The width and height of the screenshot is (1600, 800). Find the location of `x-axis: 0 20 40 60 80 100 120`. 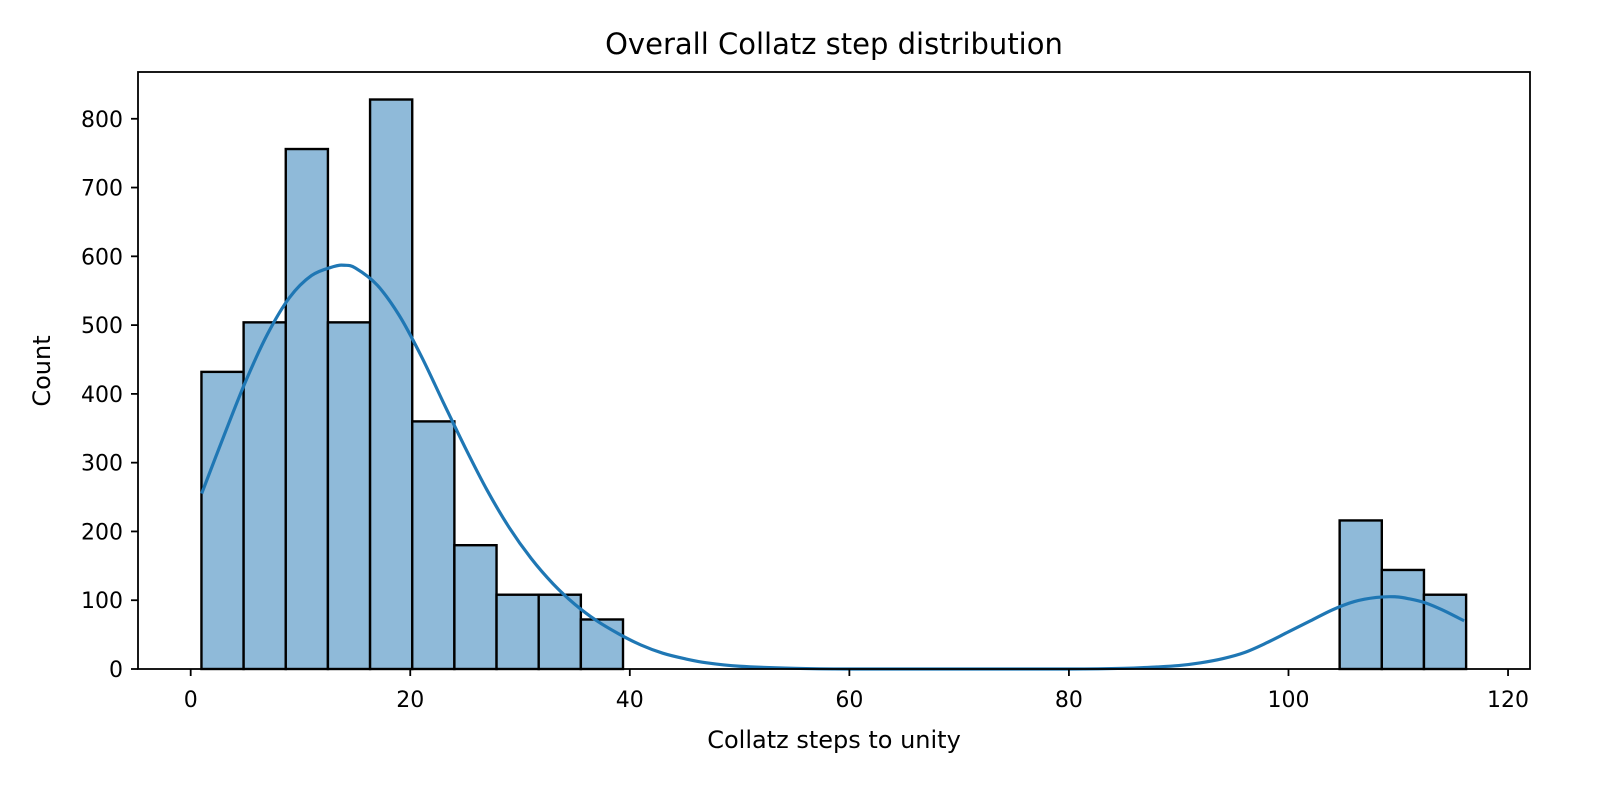

x-axis: 0 20 40 60 80 100 120 is located at coordinates (856, 691).